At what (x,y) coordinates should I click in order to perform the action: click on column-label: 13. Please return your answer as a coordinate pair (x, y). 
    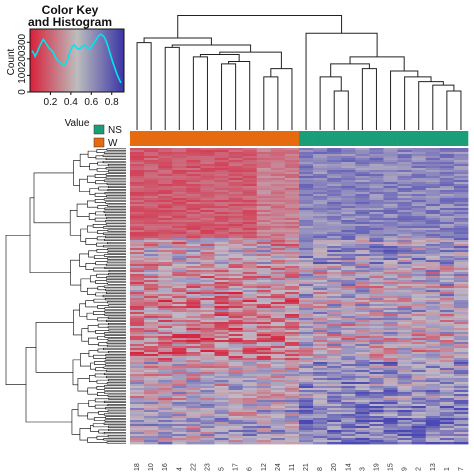
    Looking at the image, I should click on (433, 467).